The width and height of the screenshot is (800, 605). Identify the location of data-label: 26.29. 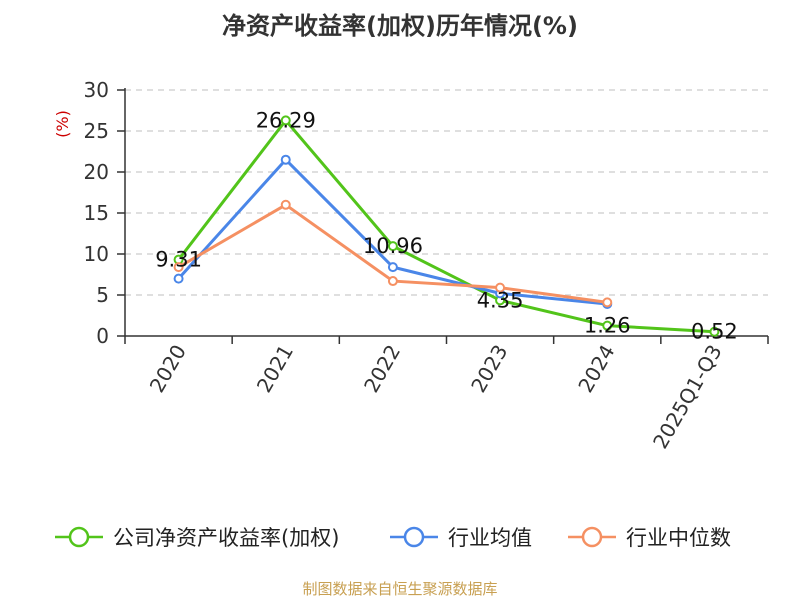
(286, 120).